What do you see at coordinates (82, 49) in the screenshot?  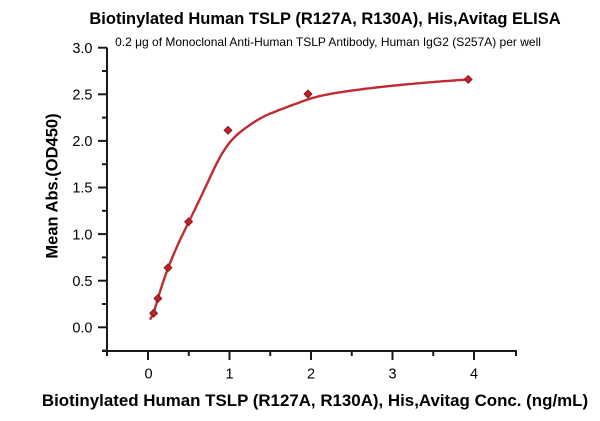 I see `svg-text: 3.0` at bounding box center [82, 49].